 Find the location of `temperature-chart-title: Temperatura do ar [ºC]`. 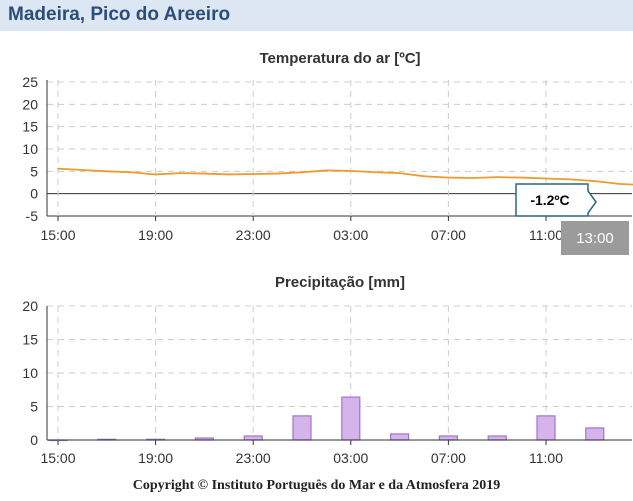

temperature-chart-title: Temperatura do ar [ºC] is located at coordinates (339, 58).